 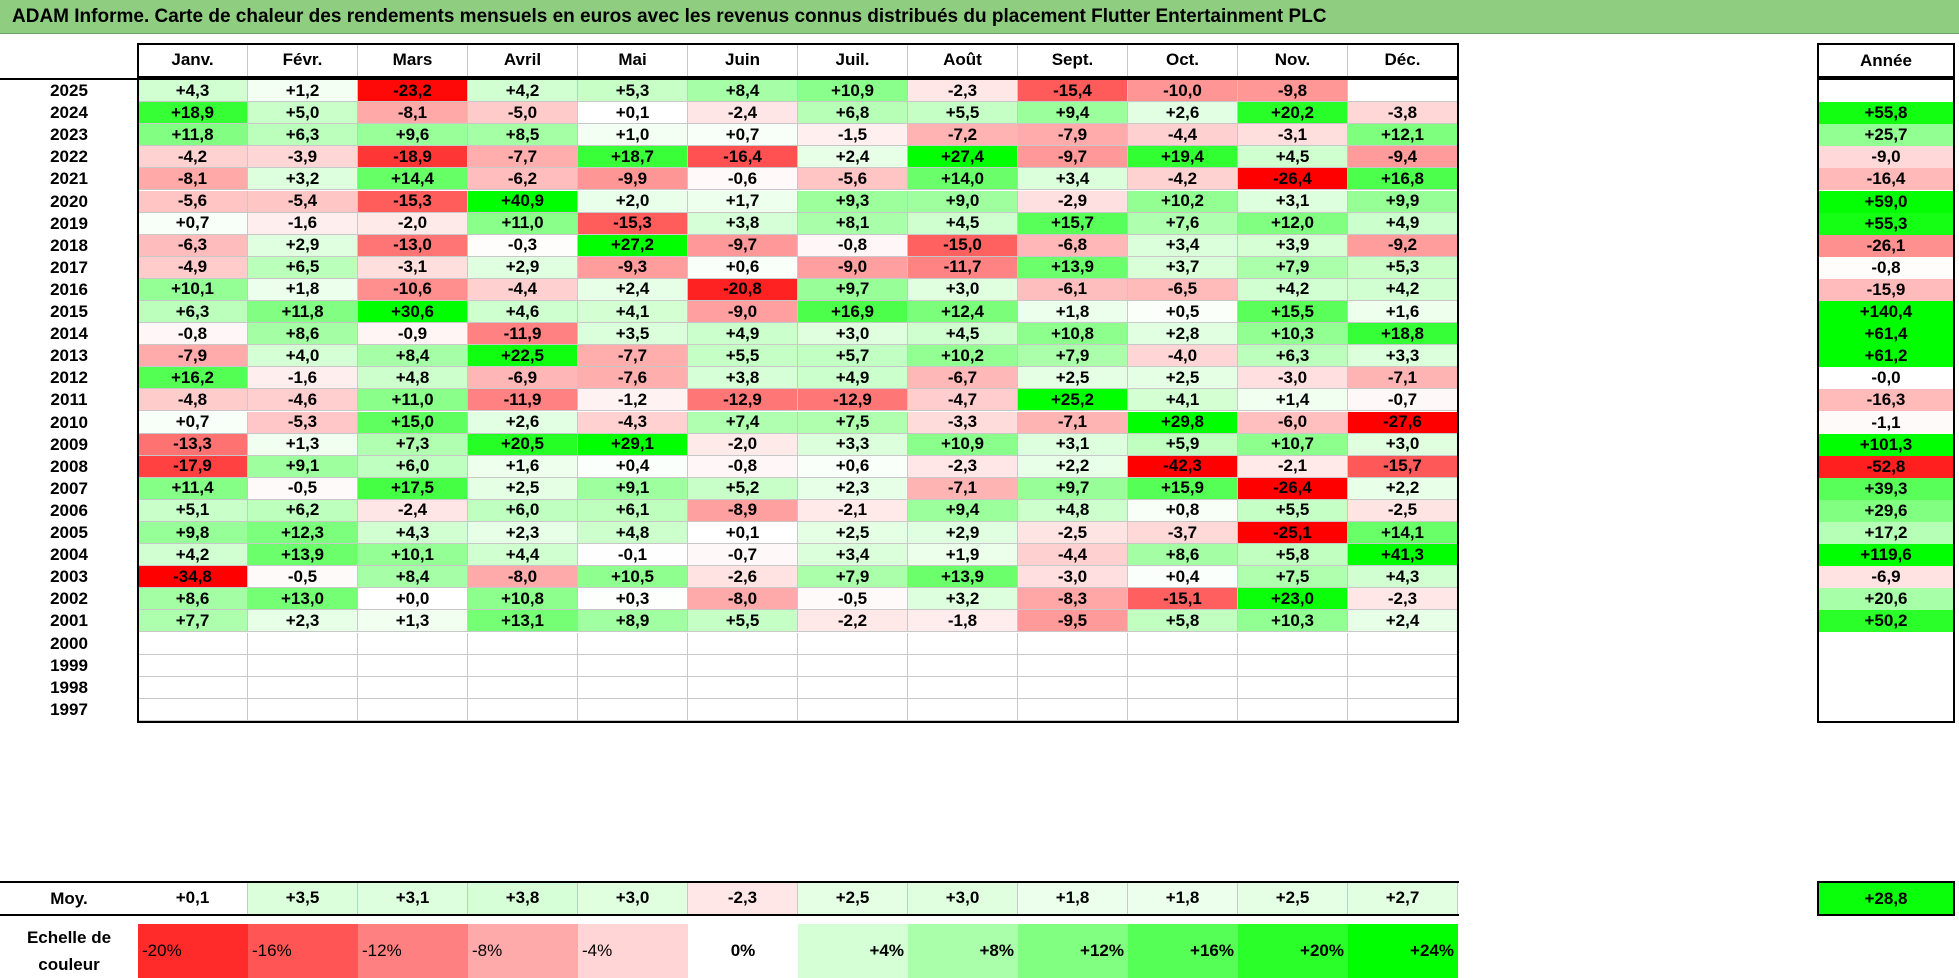 I want to click on heatmap-cell: -3,3, so click(x=963, y=422).